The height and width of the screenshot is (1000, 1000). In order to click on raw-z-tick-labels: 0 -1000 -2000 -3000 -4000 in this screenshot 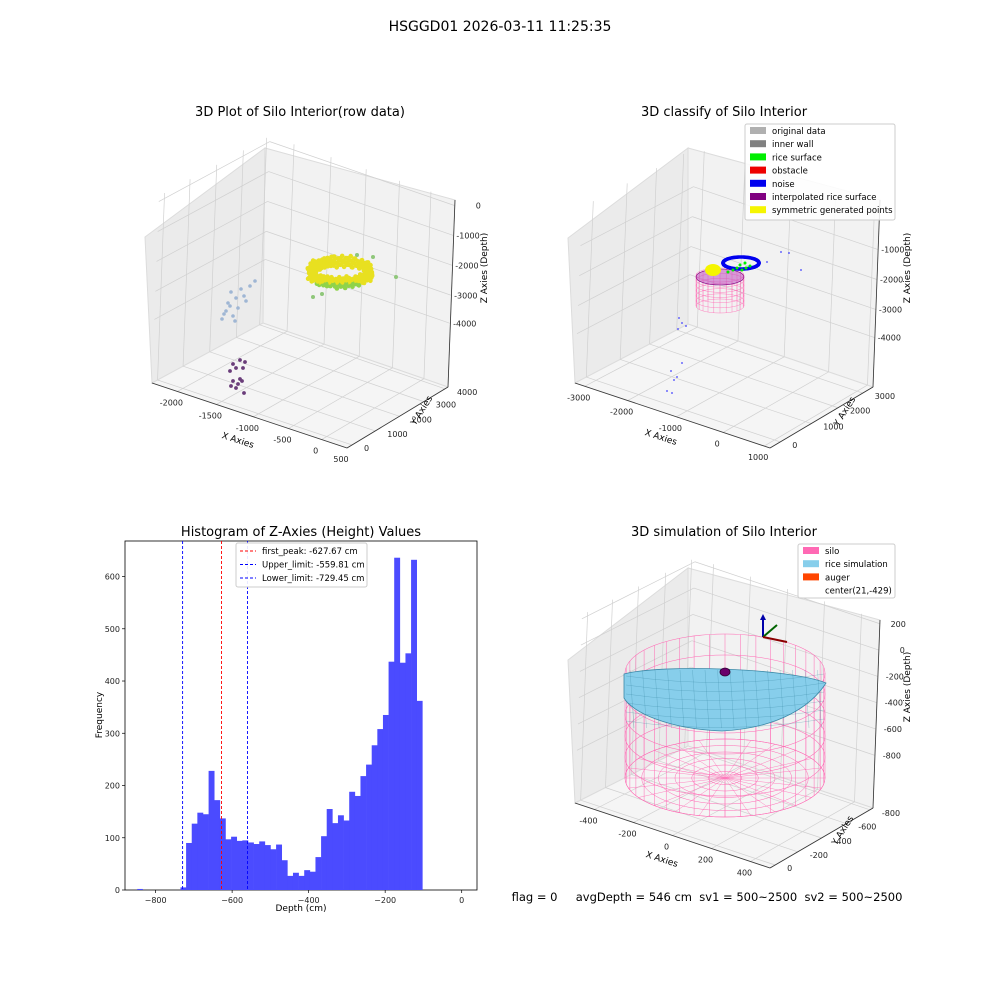, I will do `click(467, 265)`.